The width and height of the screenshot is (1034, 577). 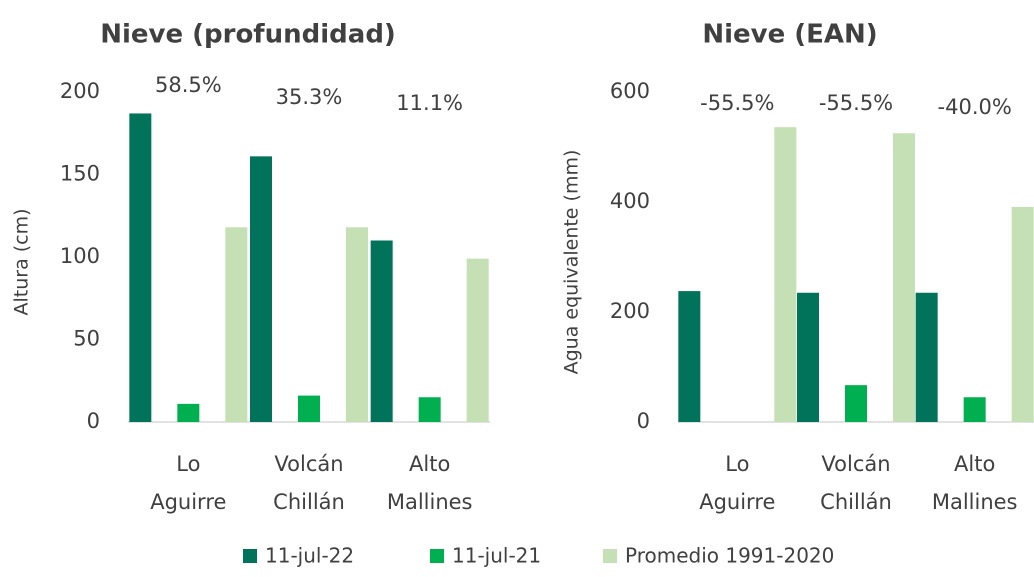 I want to click on legend-label: 11-jul-21, so click(x=496, y=556).